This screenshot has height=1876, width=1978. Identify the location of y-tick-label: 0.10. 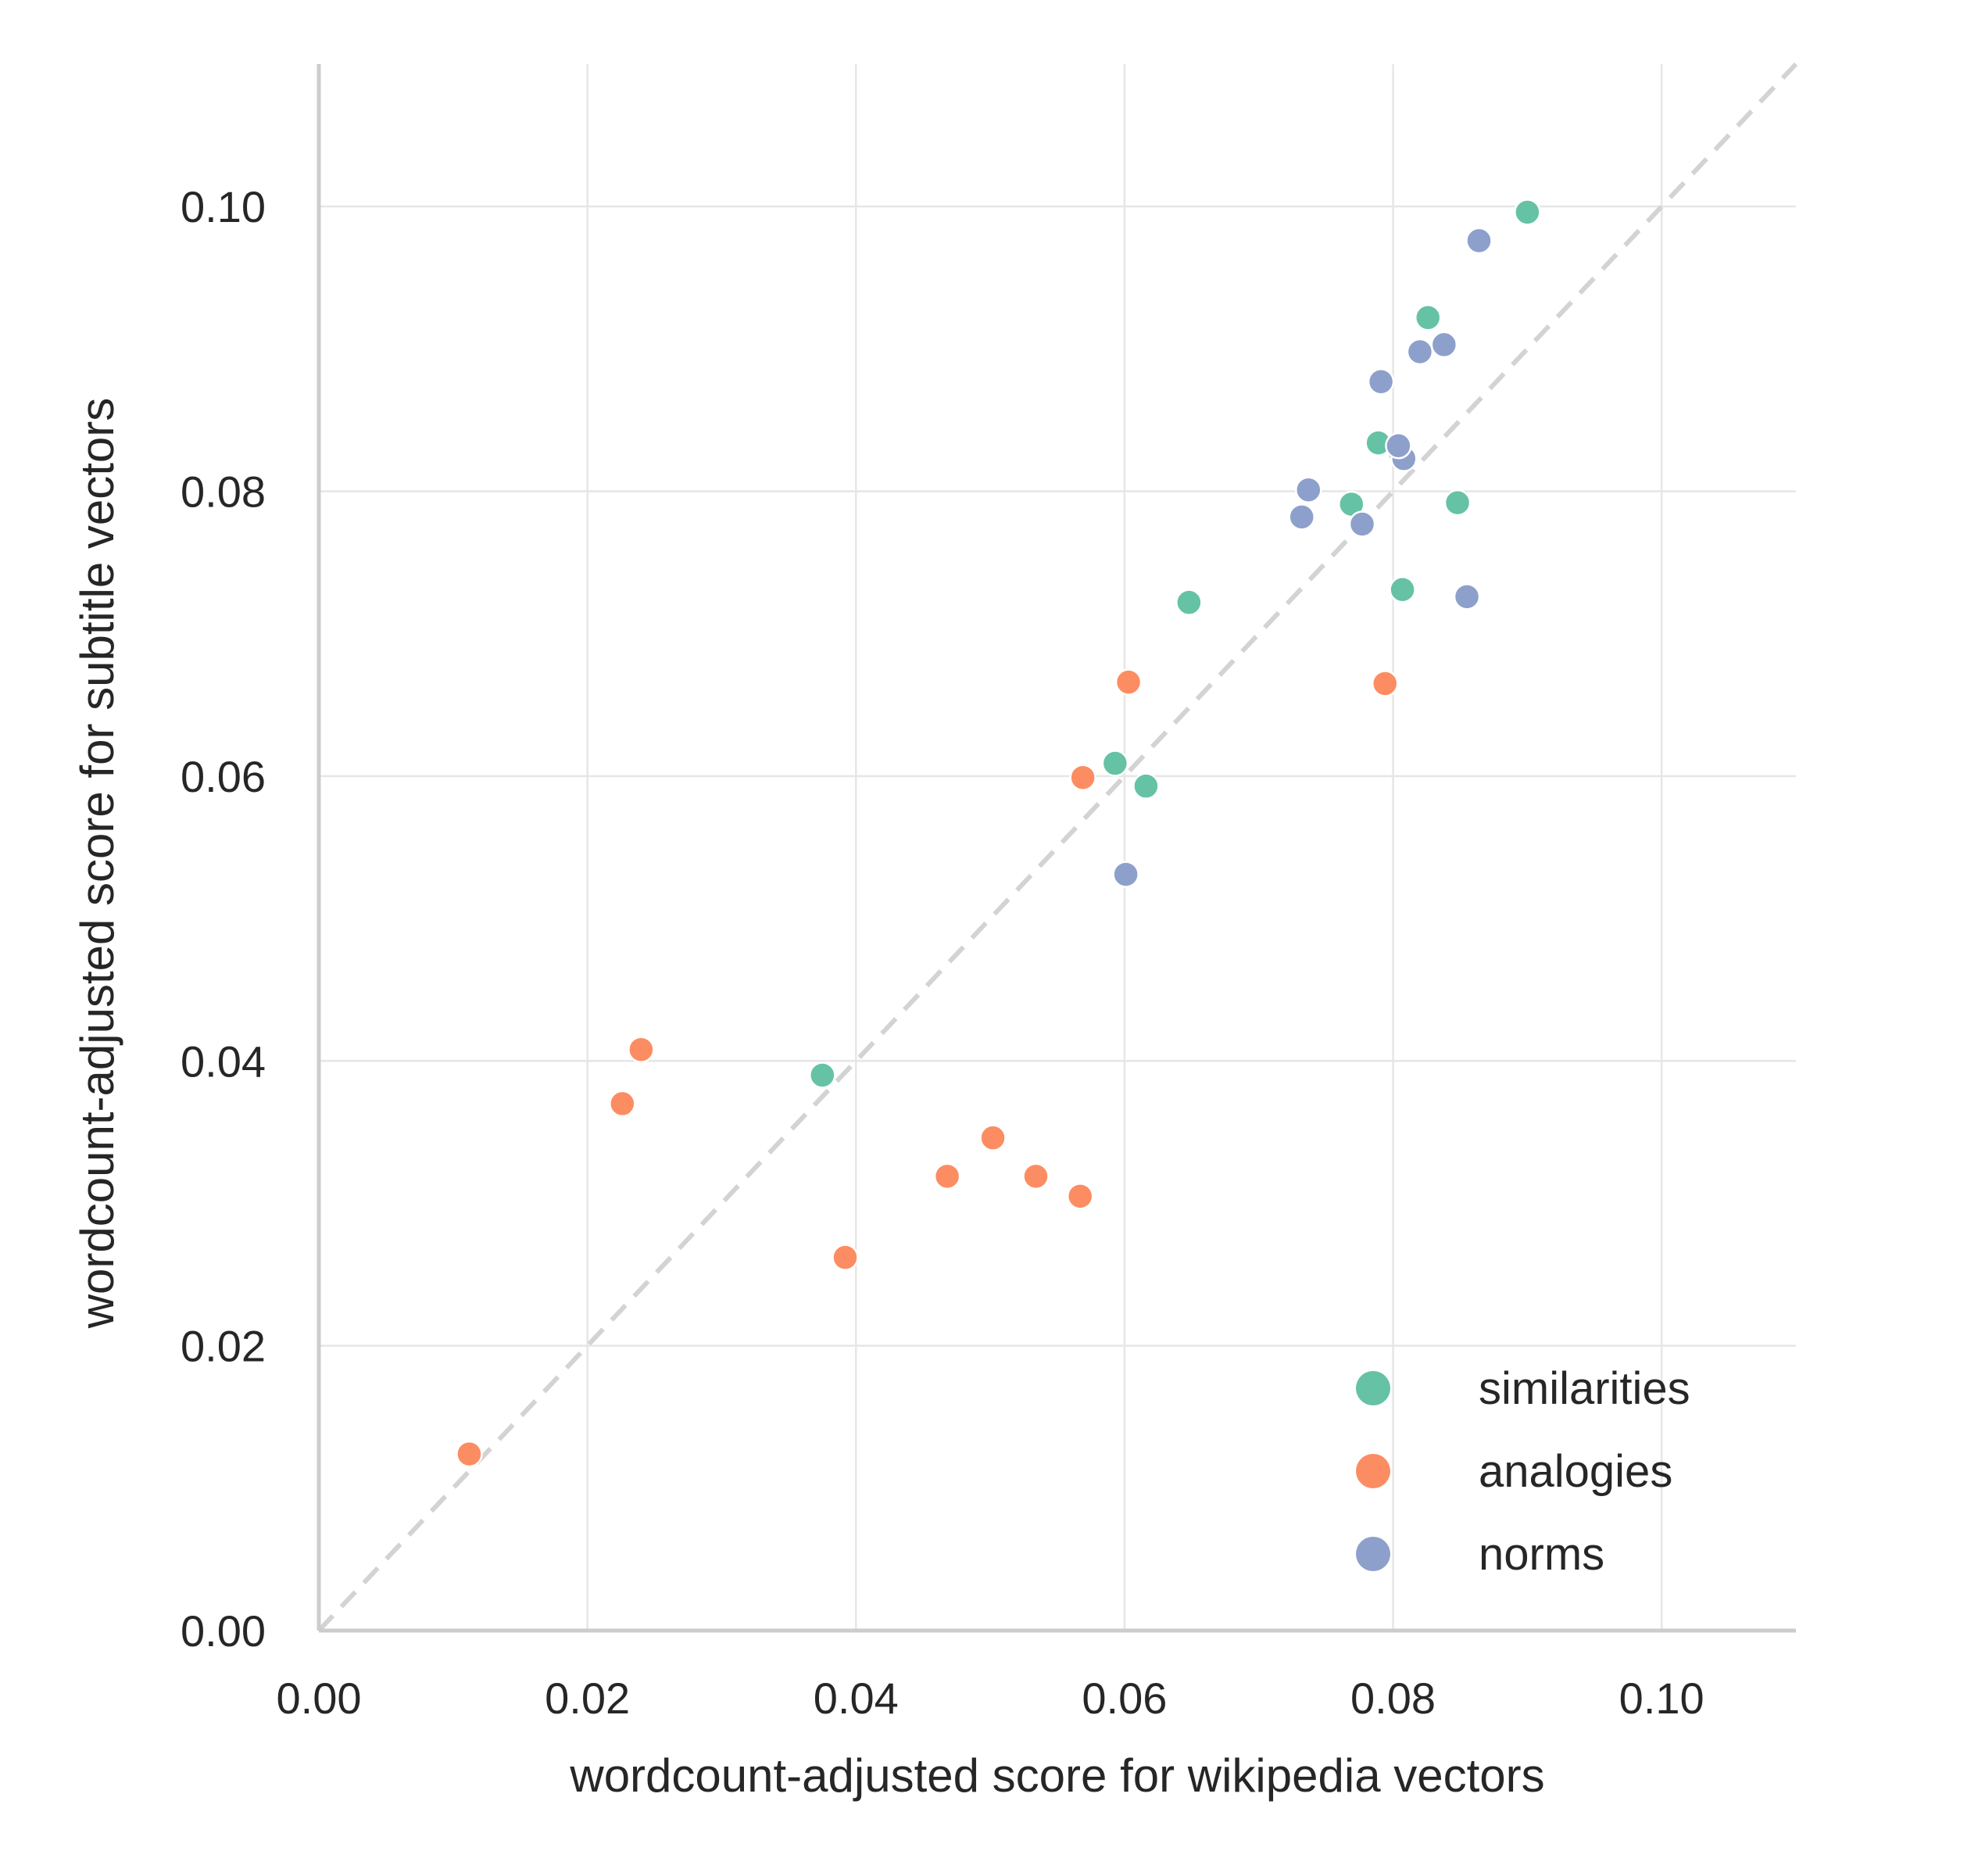
(224, 206).